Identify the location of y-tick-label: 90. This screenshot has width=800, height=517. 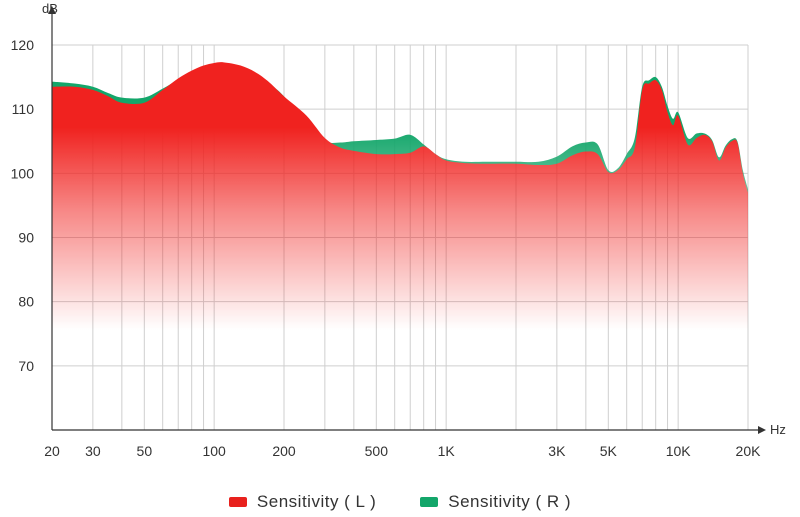
(26, 238).